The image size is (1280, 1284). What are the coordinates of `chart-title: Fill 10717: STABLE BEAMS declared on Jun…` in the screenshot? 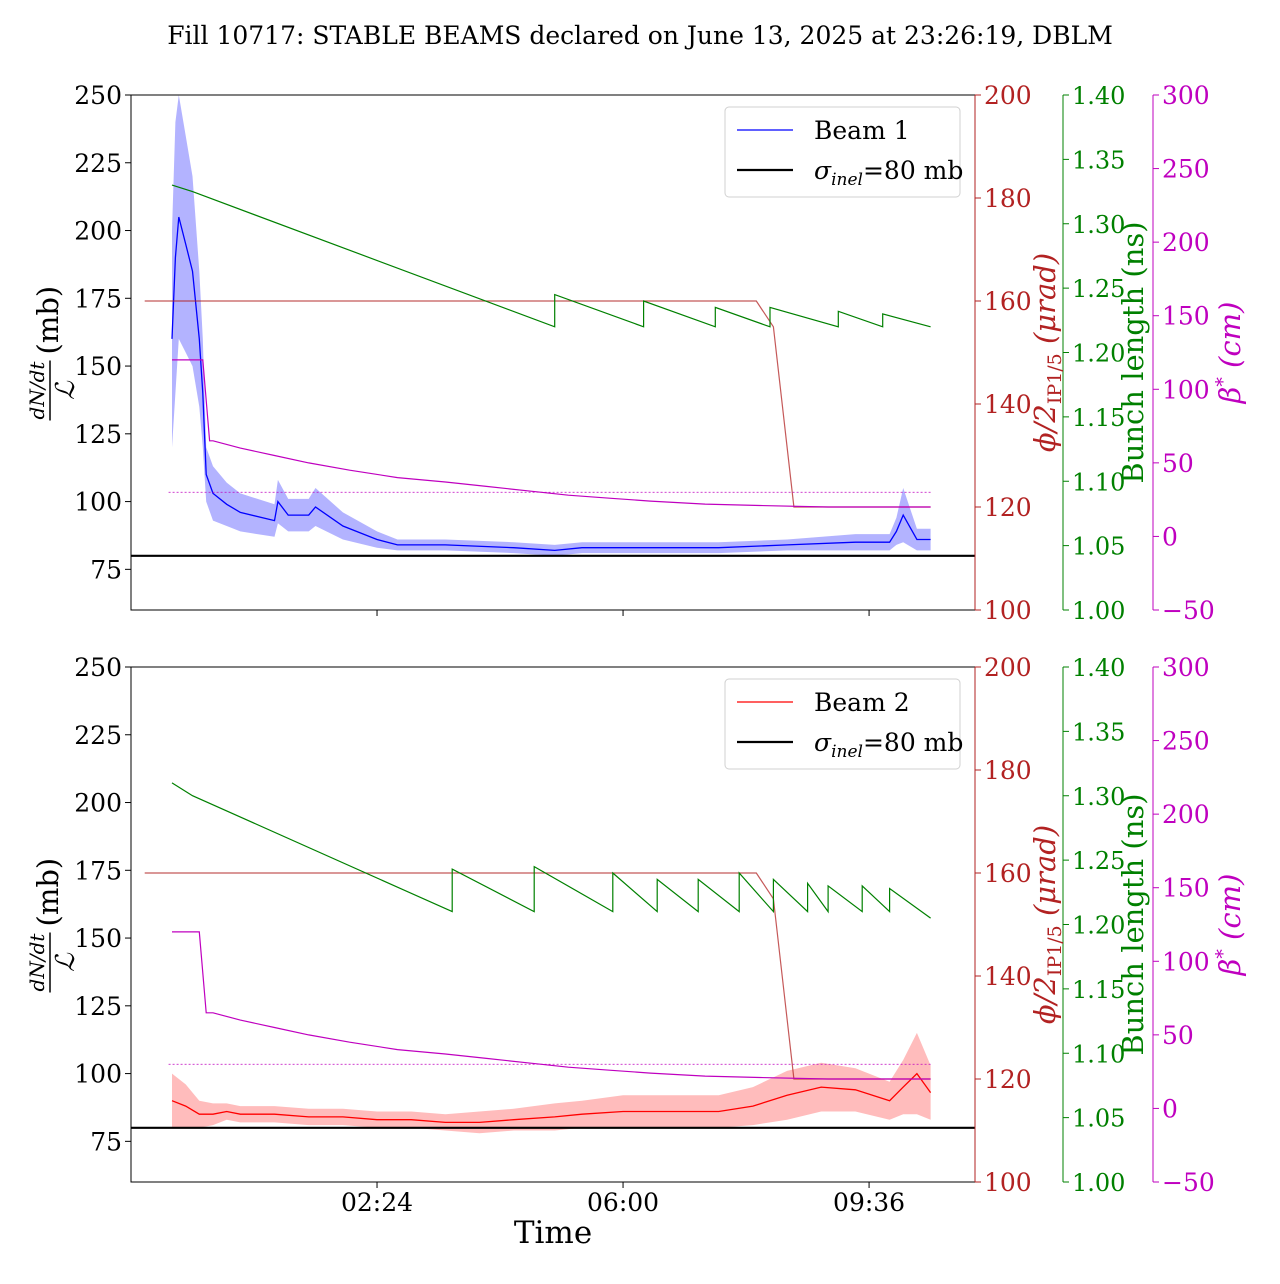 It's located at (640, 35).